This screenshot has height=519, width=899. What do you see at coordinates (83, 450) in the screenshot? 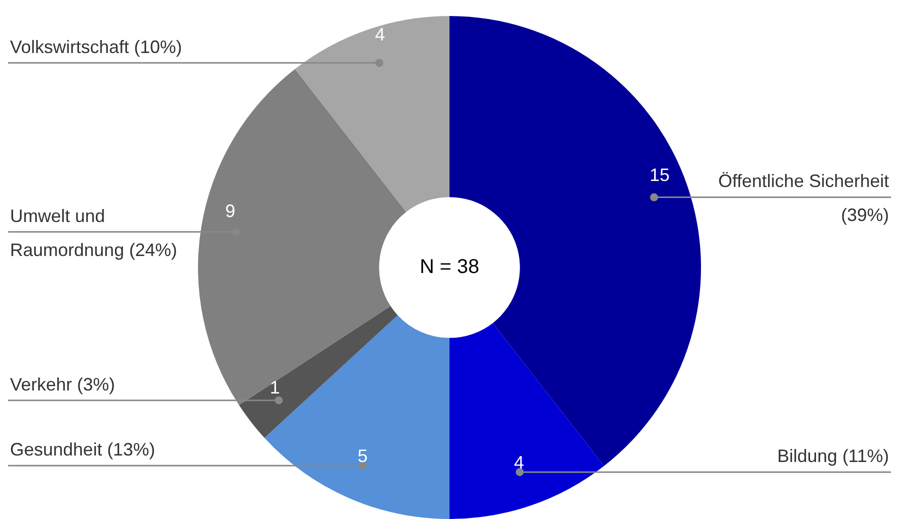
I see `slice-label: Gesundheit (13%)` at bounding box center [83, 450].